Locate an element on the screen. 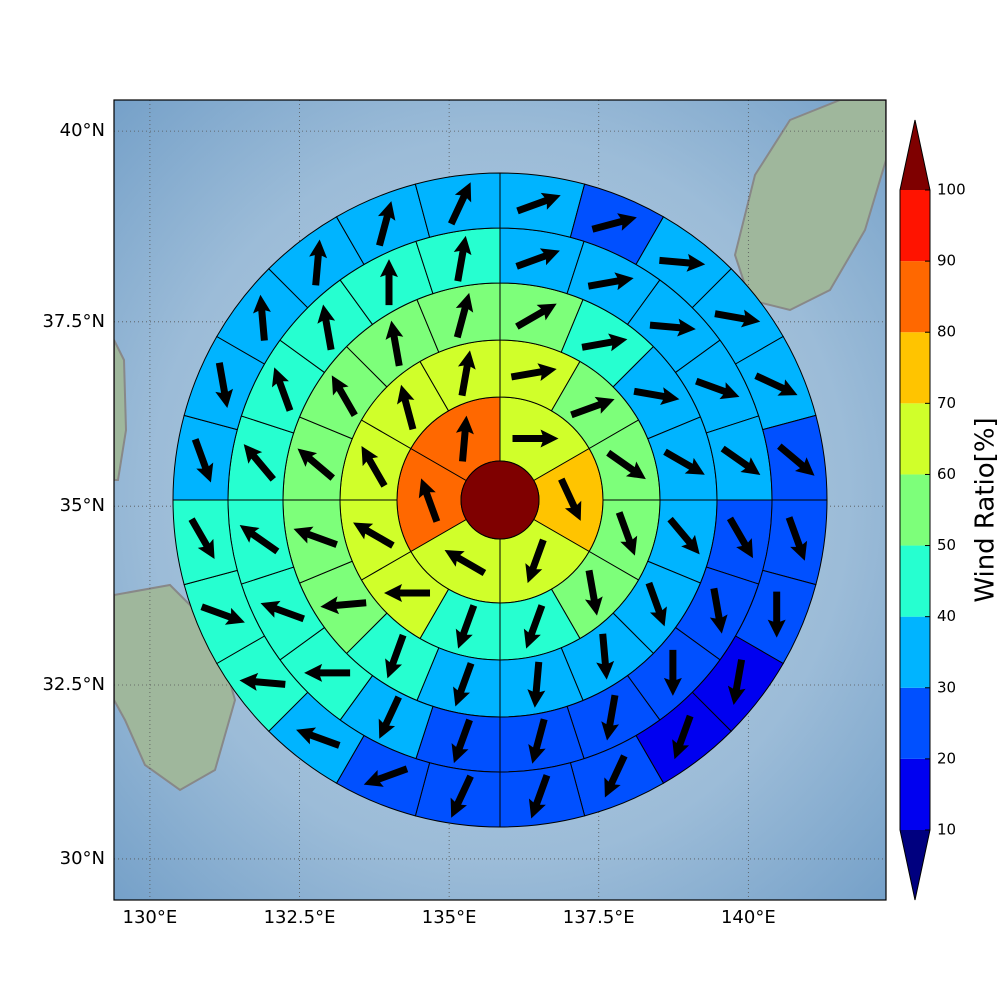  x-tick-label: 135°E is located at coordinates (449, 917).